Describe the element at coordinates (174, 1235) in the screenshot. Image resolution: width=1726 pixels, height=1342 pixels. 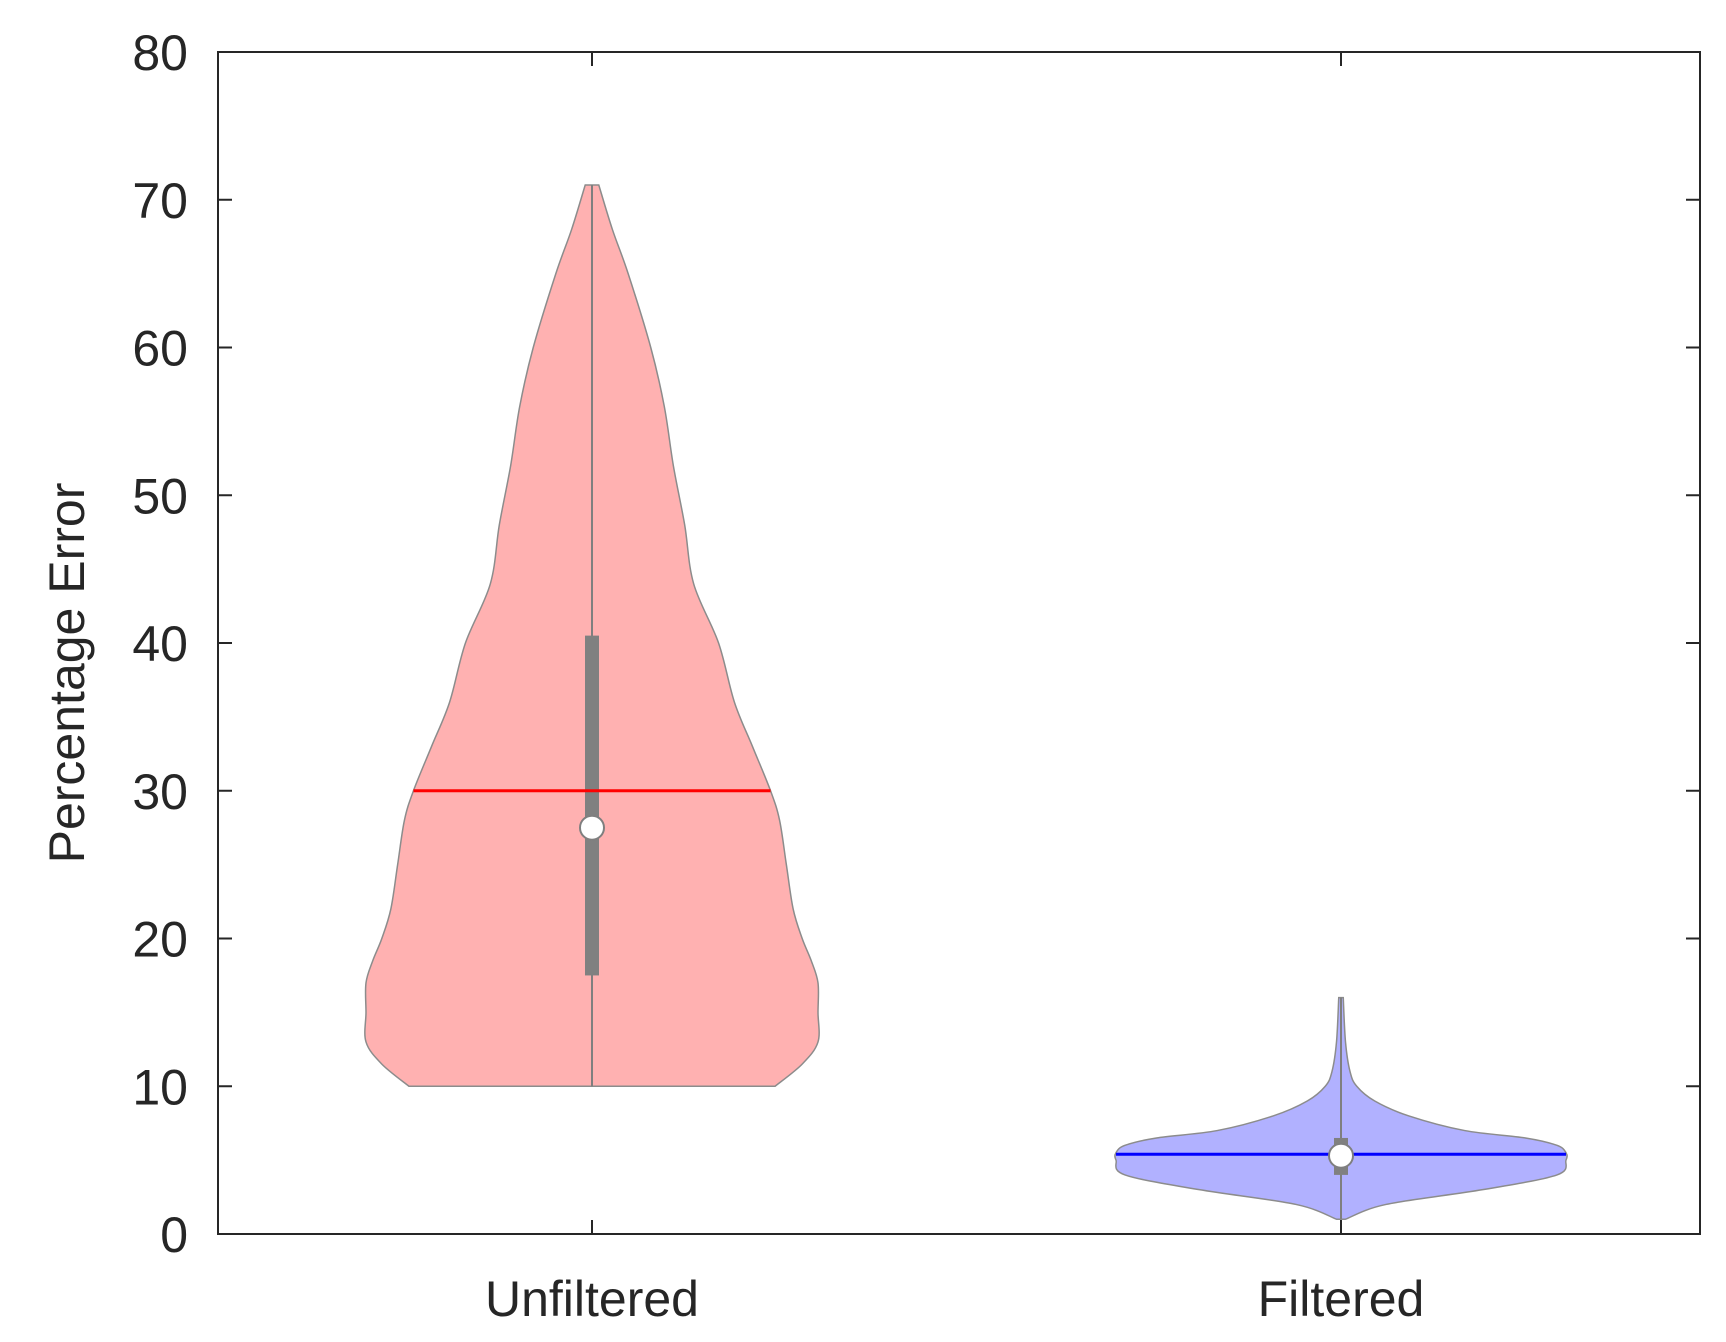
I see `y-tick-label: 0` at that location.